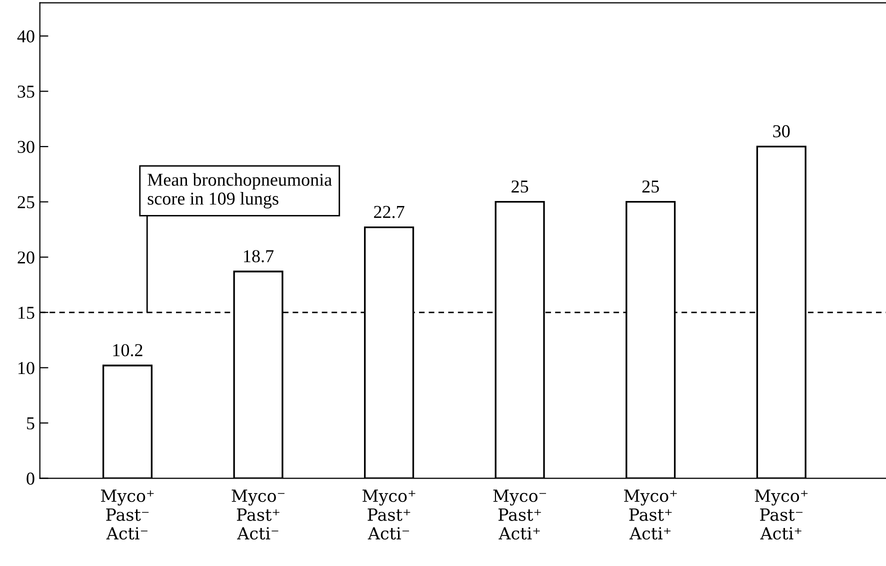  What do you see at coordinates (781, 131) in the screenshot?
I see `data-label: 30` at bounding box center [781, 131].